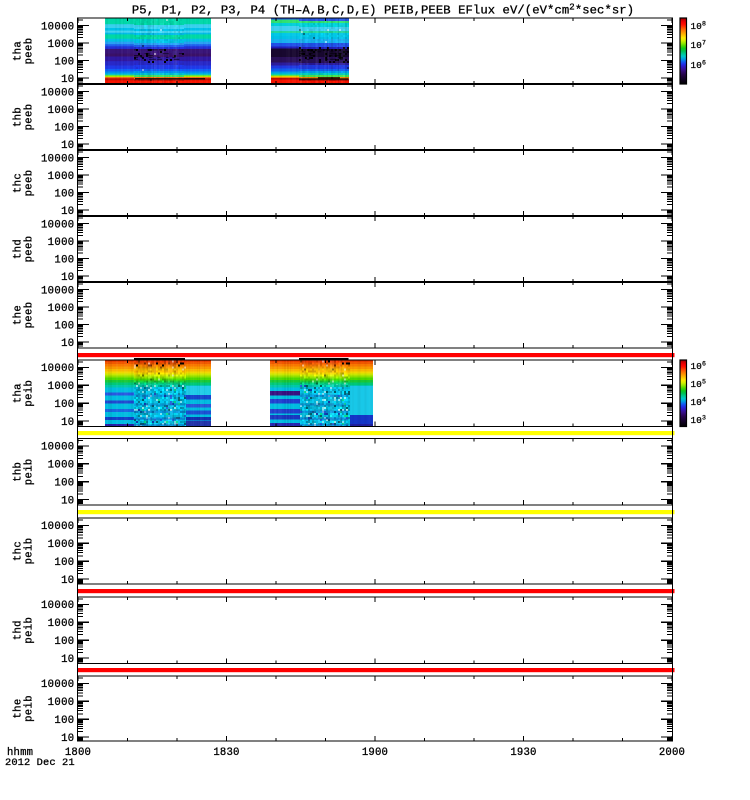  What do you see at coordinates (672, 753) in the screenshot?
I see `svg-text: 2000` at bounding box center [672, 753].